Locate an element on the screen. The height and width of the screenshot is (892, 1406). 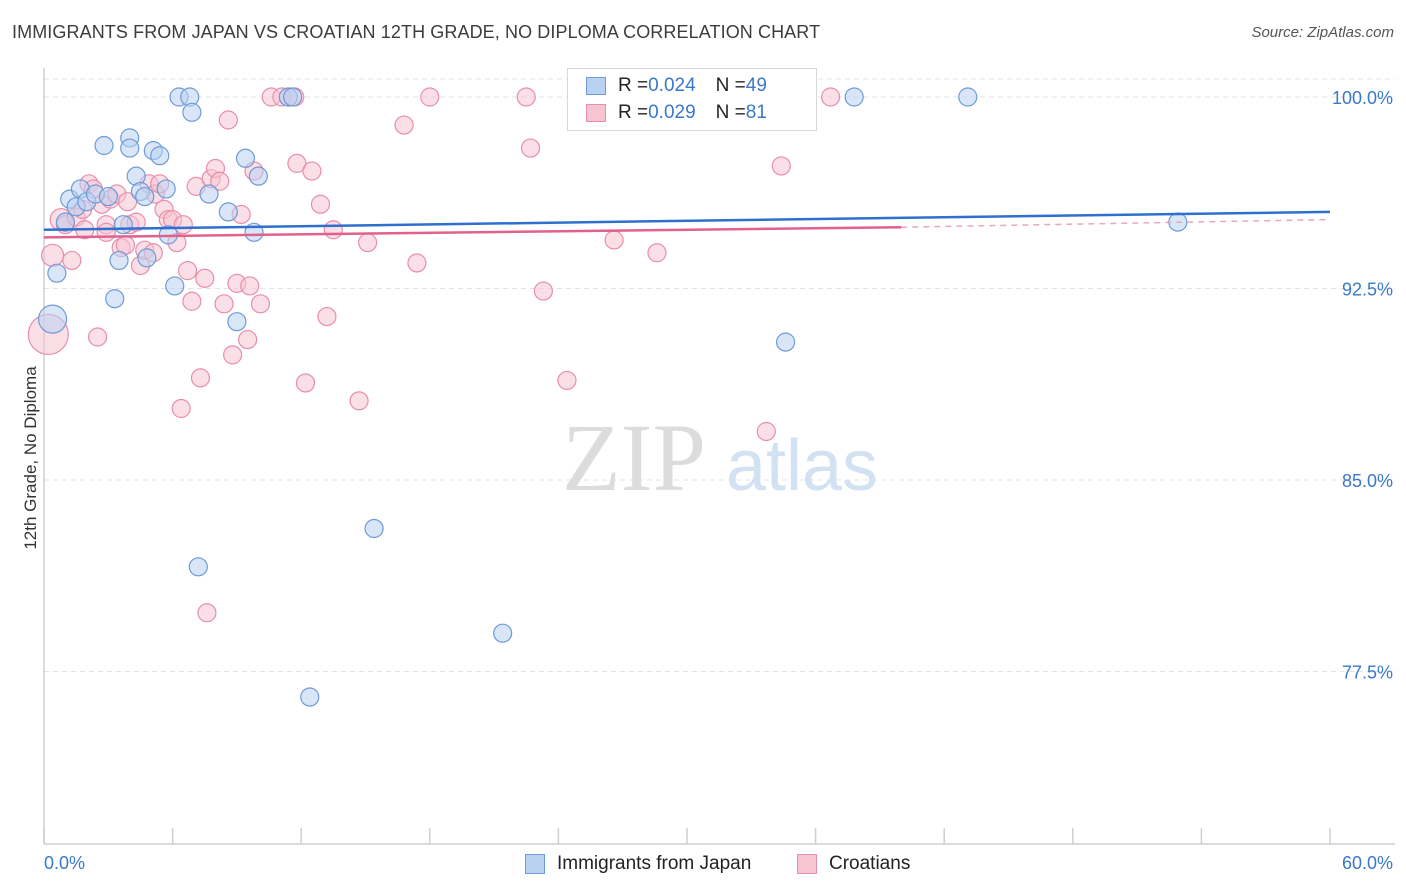
legend-r-value-japan: 0.024 is located at coordinates (672, 85).